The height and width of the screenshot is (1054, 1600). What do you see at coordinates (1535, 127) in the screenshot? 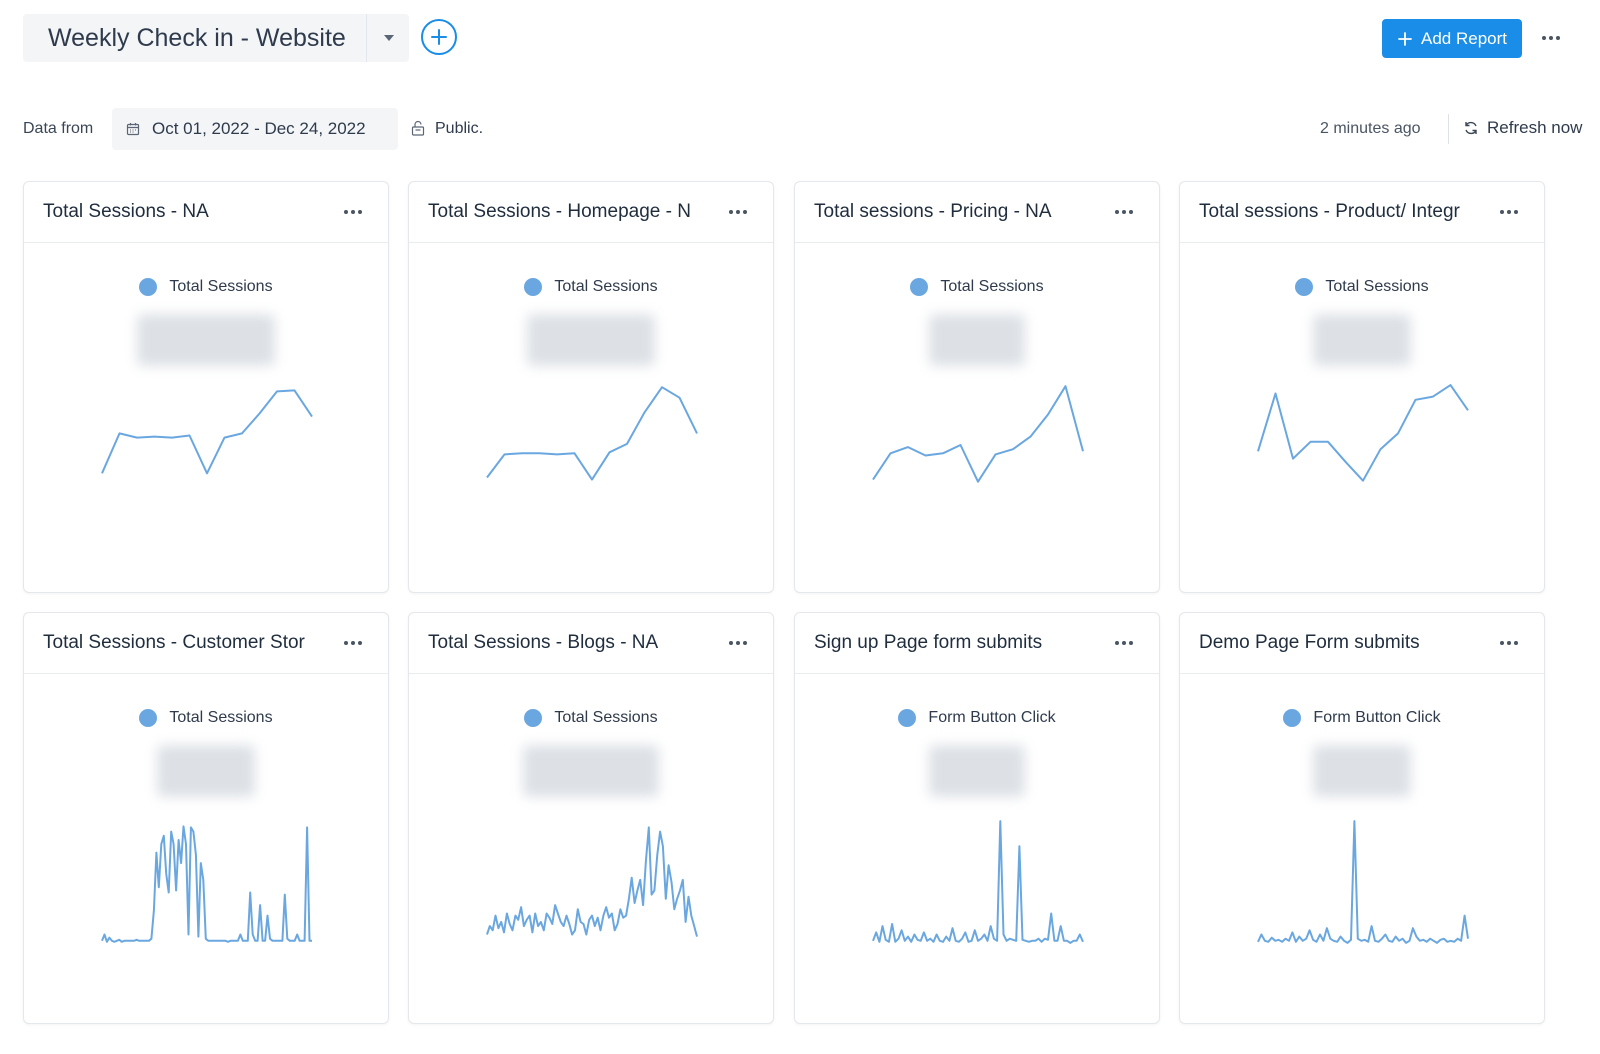
I see `refresh-label: Refresh now` at bounding box center [1535, 127].